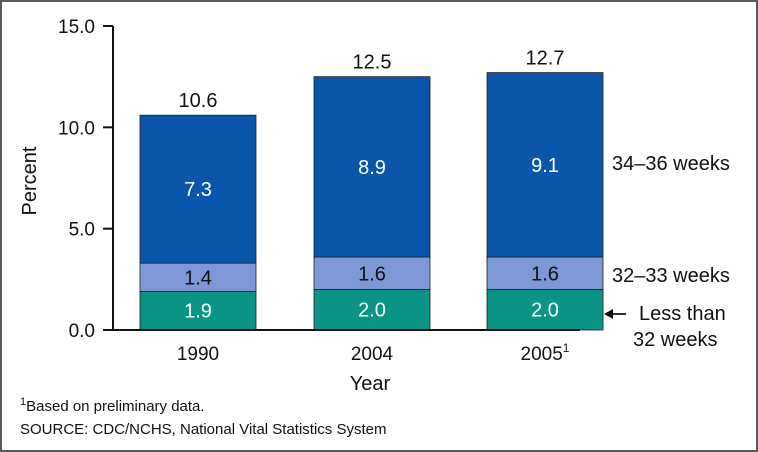 The width and height of the screenshot is (758, 452). I want to click on y-tick-label: 0.0, so click(82, 331).